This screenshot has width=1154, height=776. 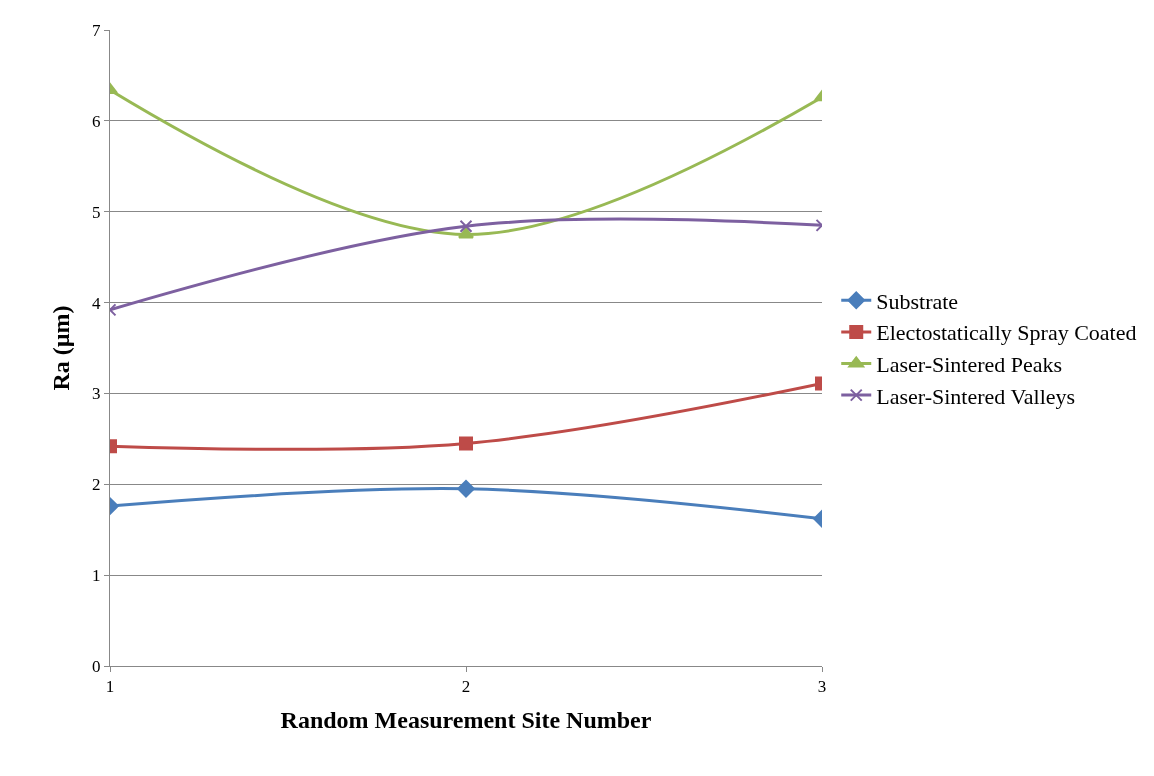 I want to click on y-tick-label: 4, so click(x=97, y=303).